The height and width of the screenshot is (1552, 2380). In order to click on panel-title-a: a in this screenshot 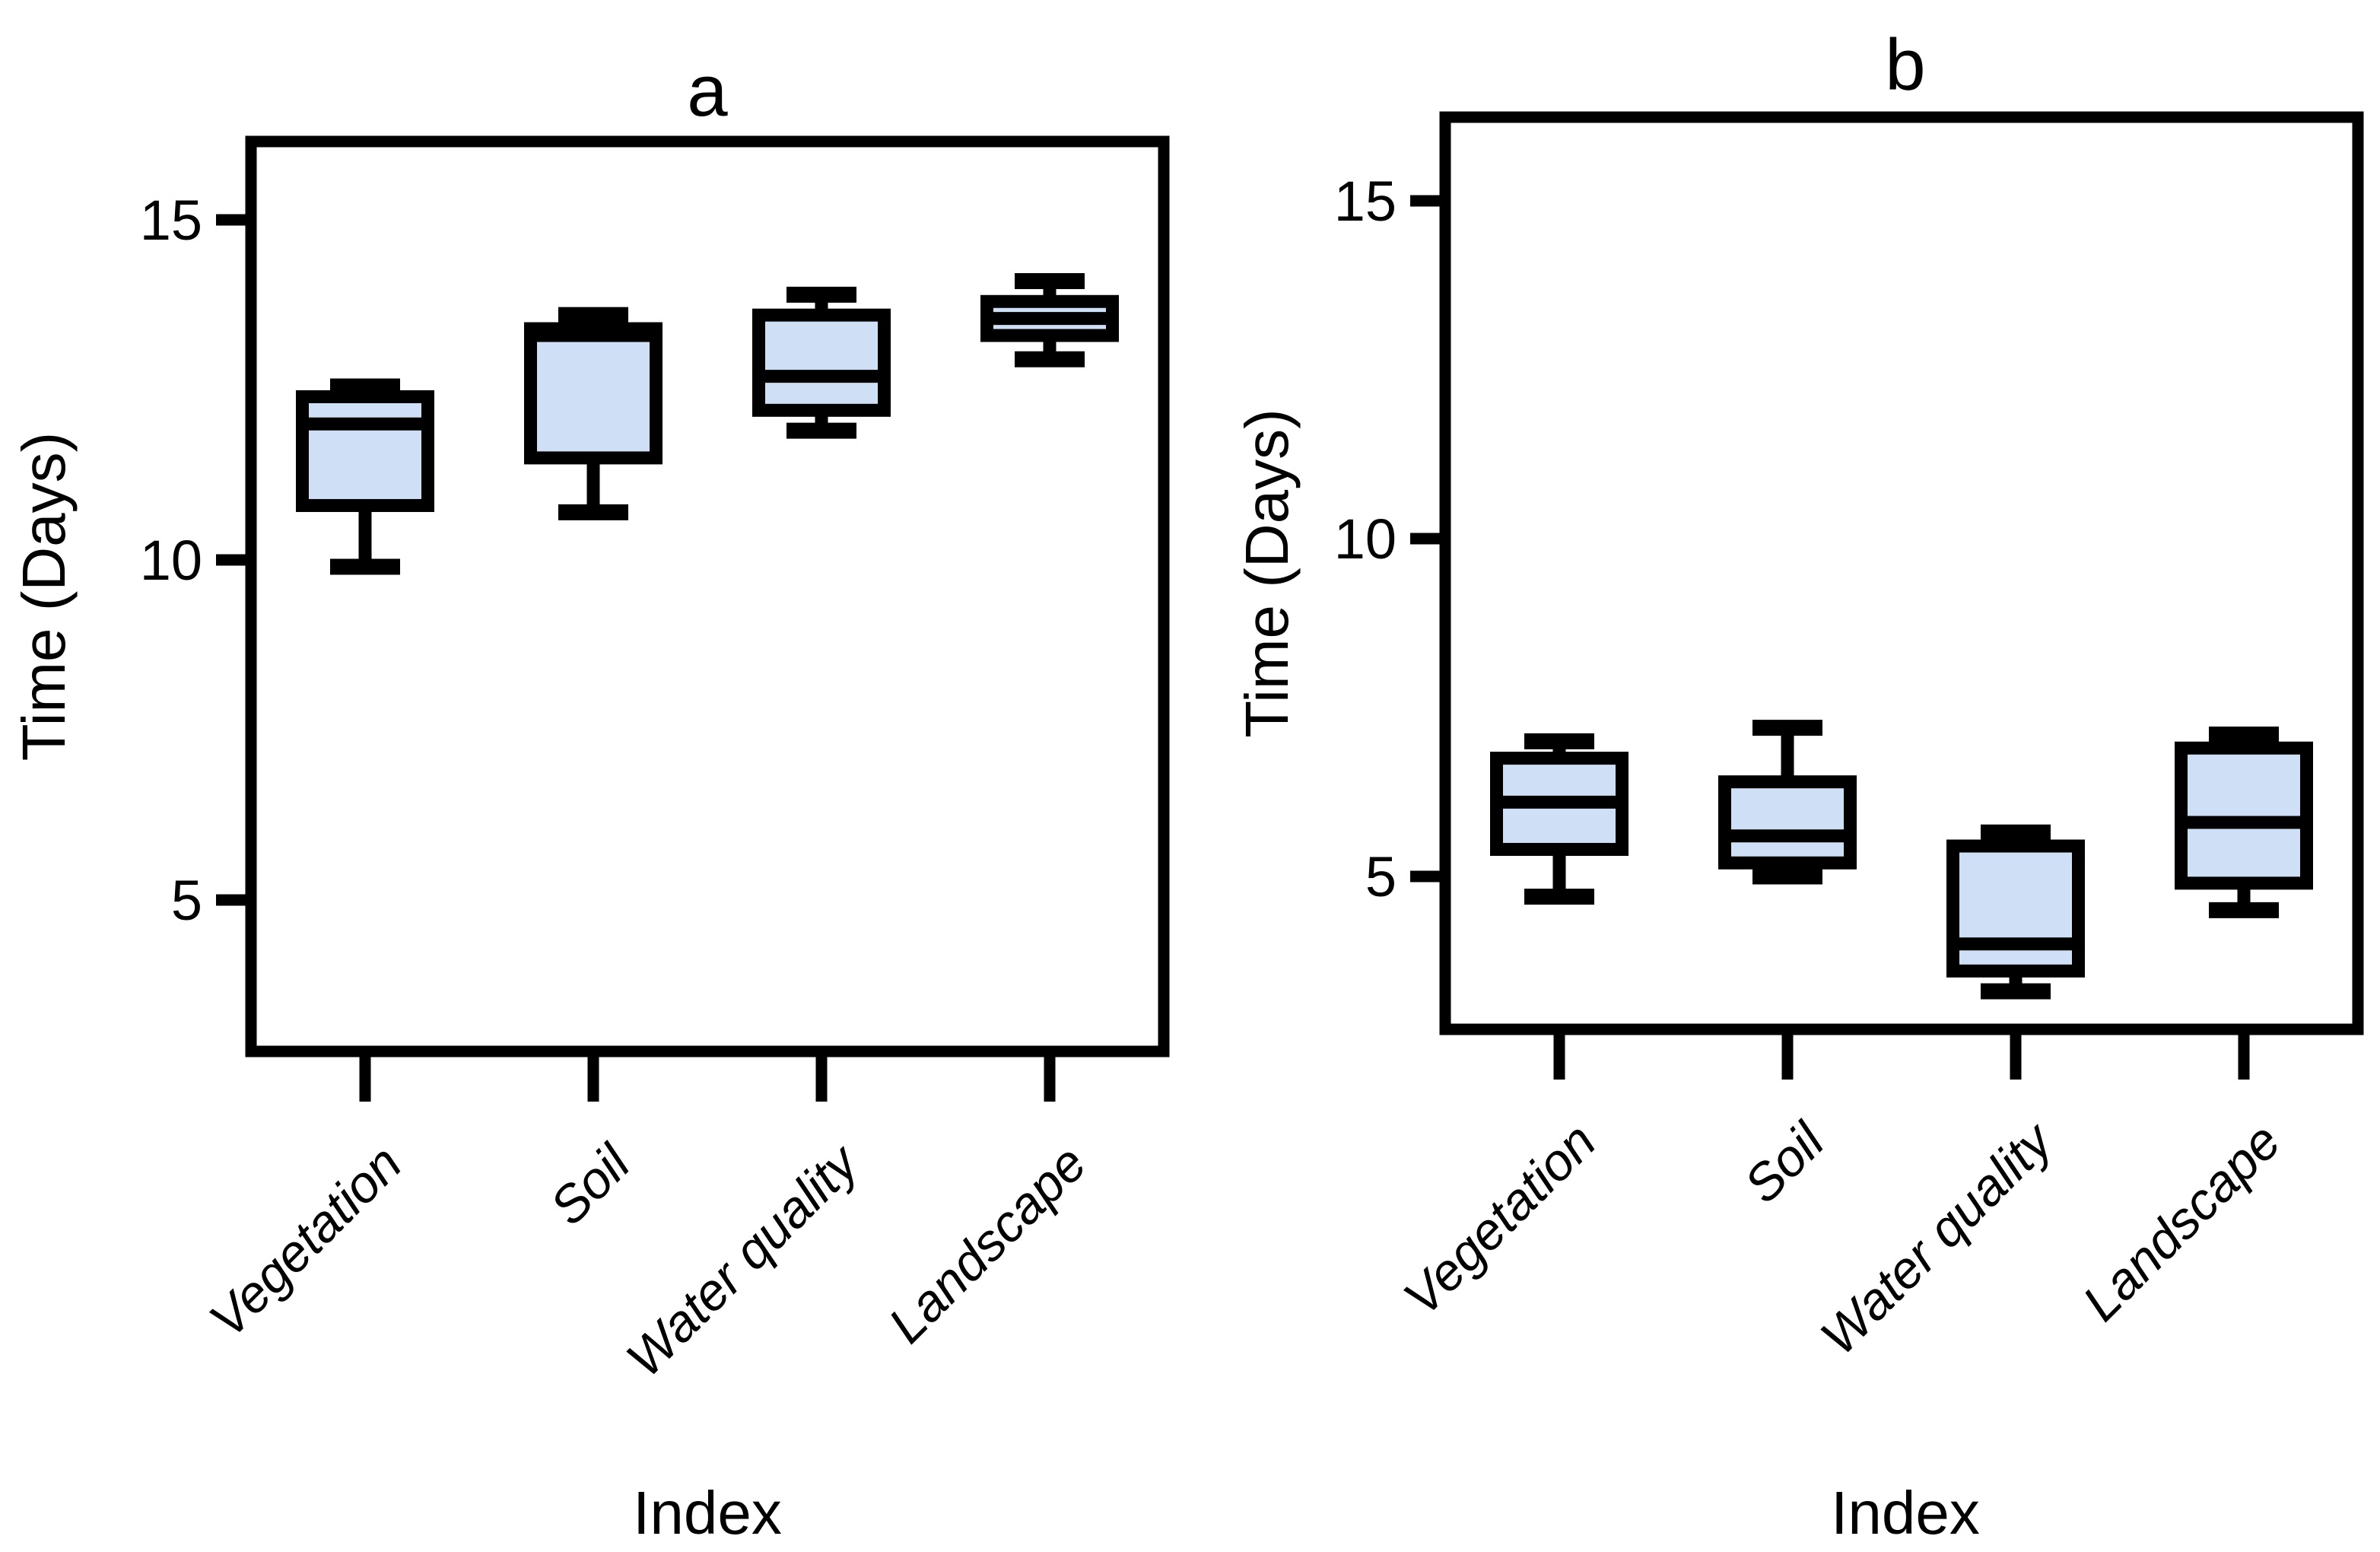, I will do `click(707, 91)`.